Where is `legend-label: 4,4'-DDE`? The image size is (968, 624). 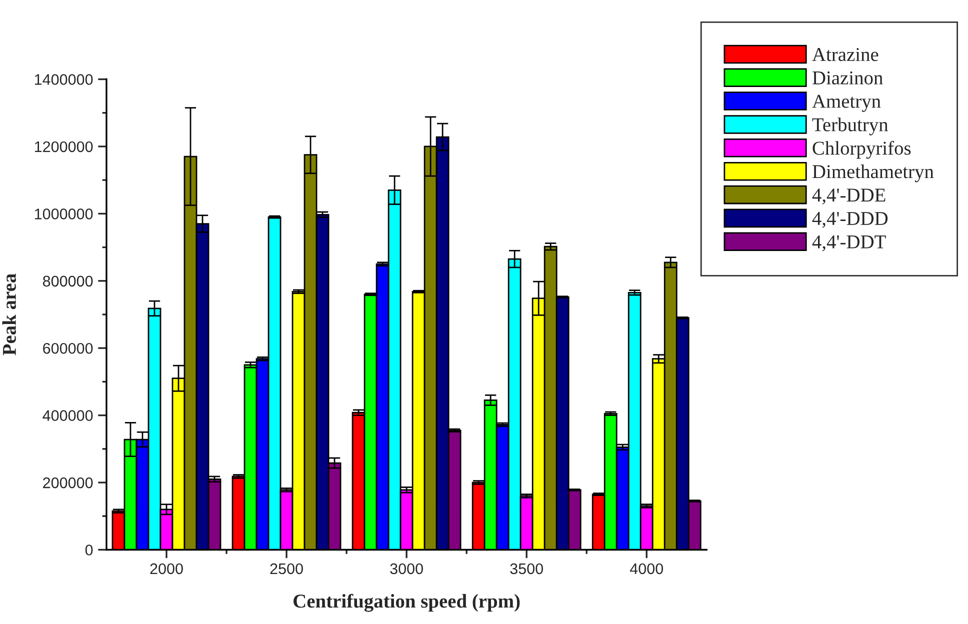
legend-label: 4,4'-DDE is located at coordinates (849, 196).